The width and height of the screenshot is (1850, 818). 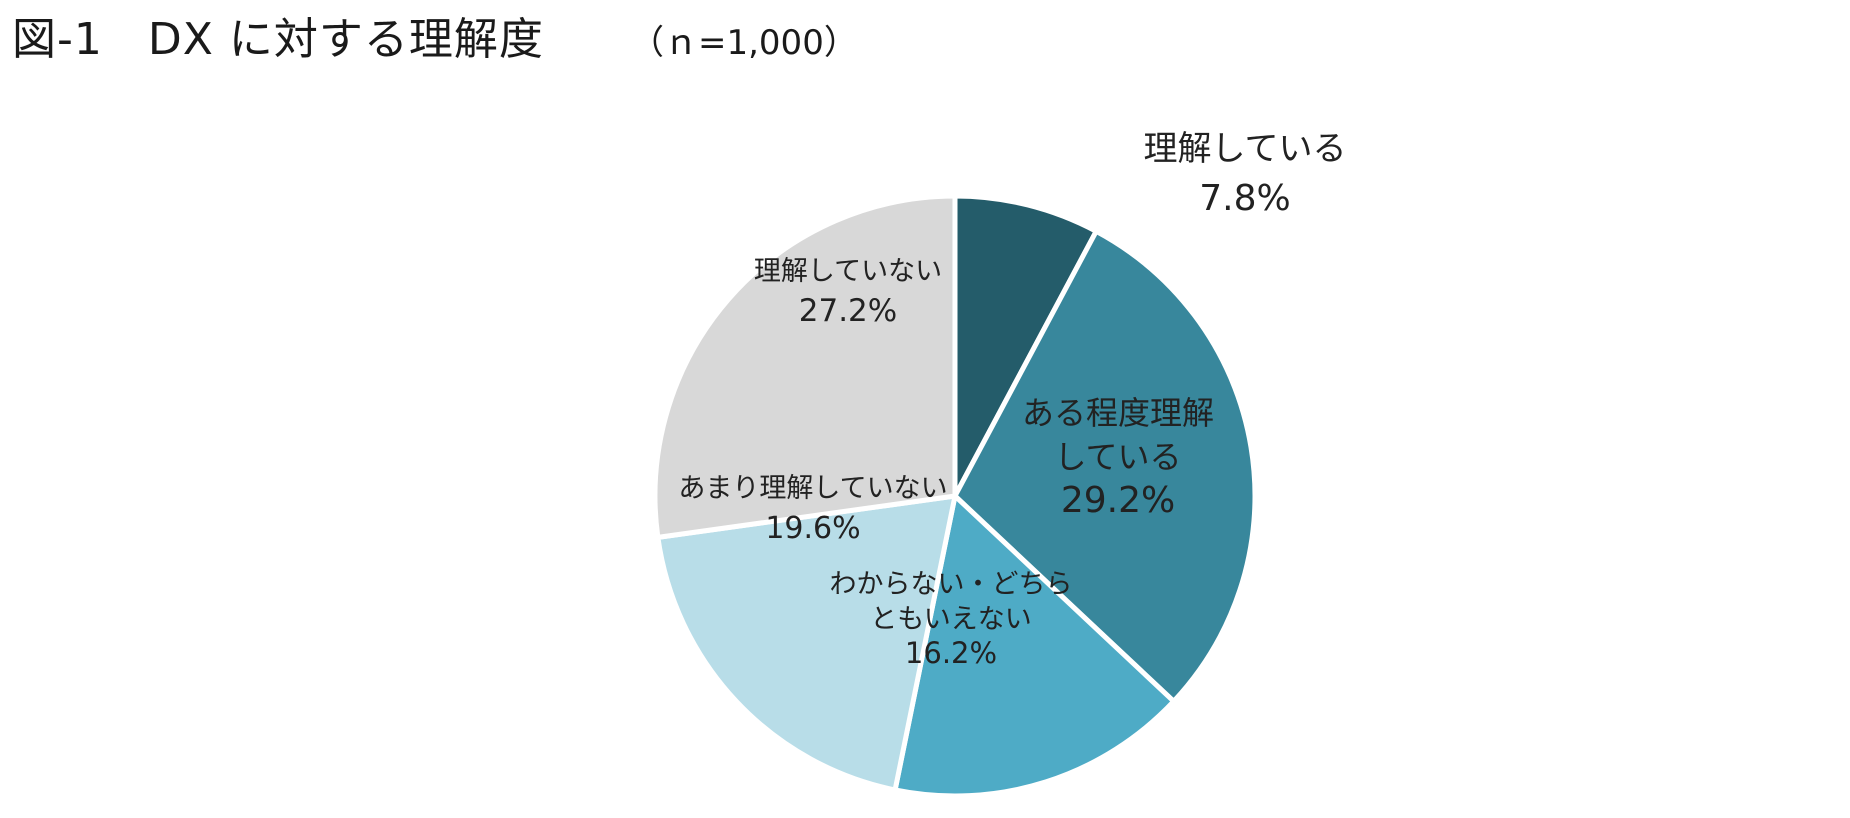 I want to click on chart-subtitle: （ｎ=1,000）, so click(x=744, y=43).